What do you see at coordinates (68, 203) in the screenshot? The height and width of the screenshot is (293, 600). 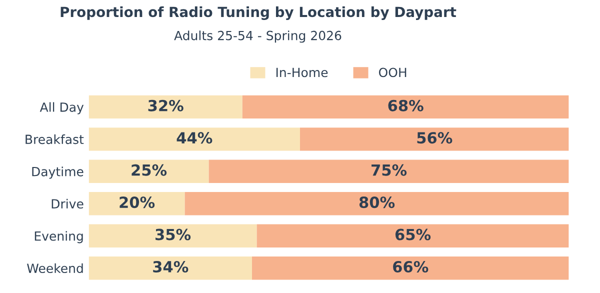 I see `y-tick-label: Drive` at bounding box center [68, 203].